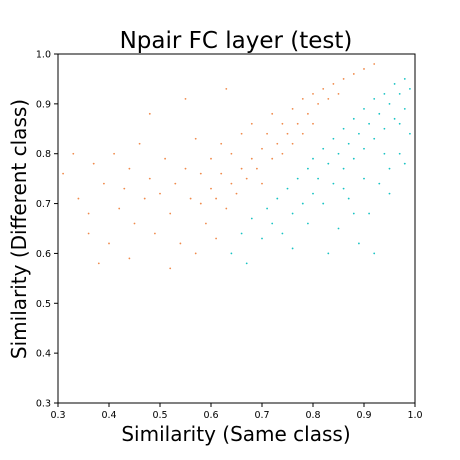 Image resolution: width=460 pixels, height=460 pixels. What do you see at coordinates (43, 104) in the screenshot?
I see `y-tick-label: 0.9` at bounding box center [43, 104].